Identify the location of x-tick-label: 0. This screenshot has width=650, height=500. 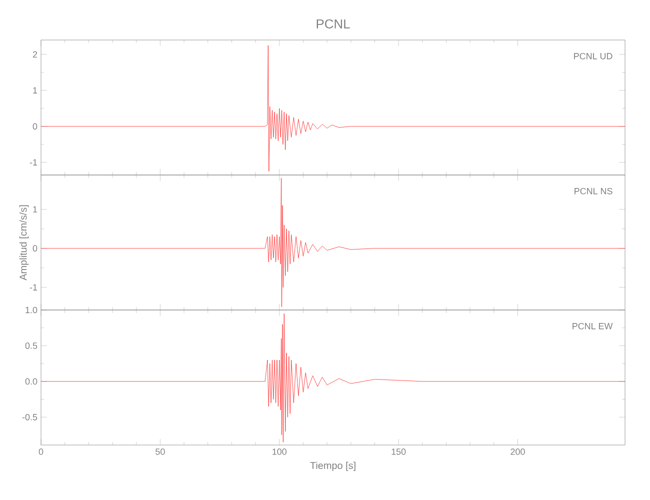
(41, 451).